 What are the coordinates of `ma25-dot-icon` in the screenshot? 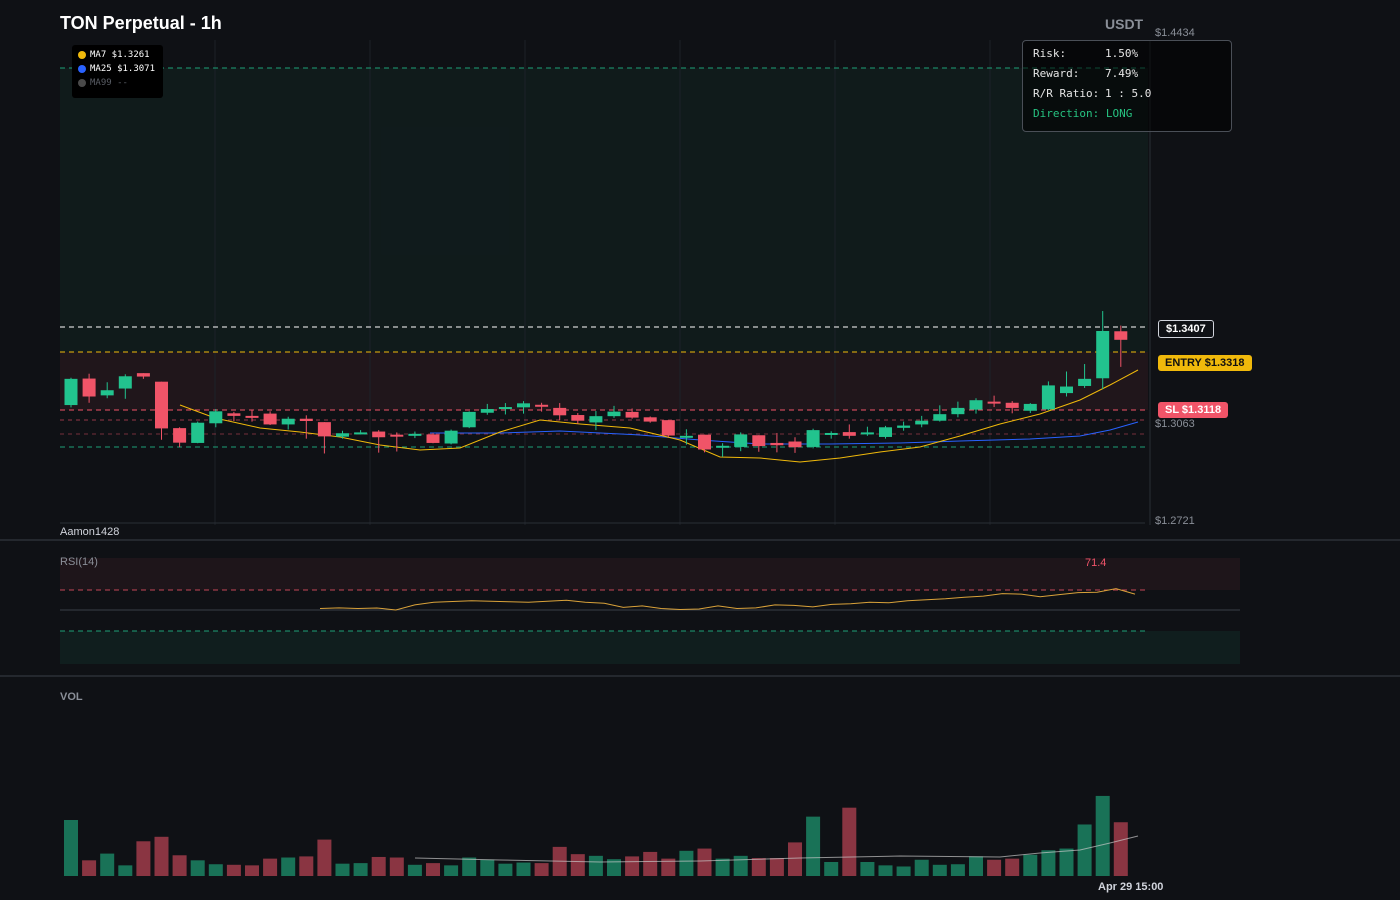 It's located at (82, 69).